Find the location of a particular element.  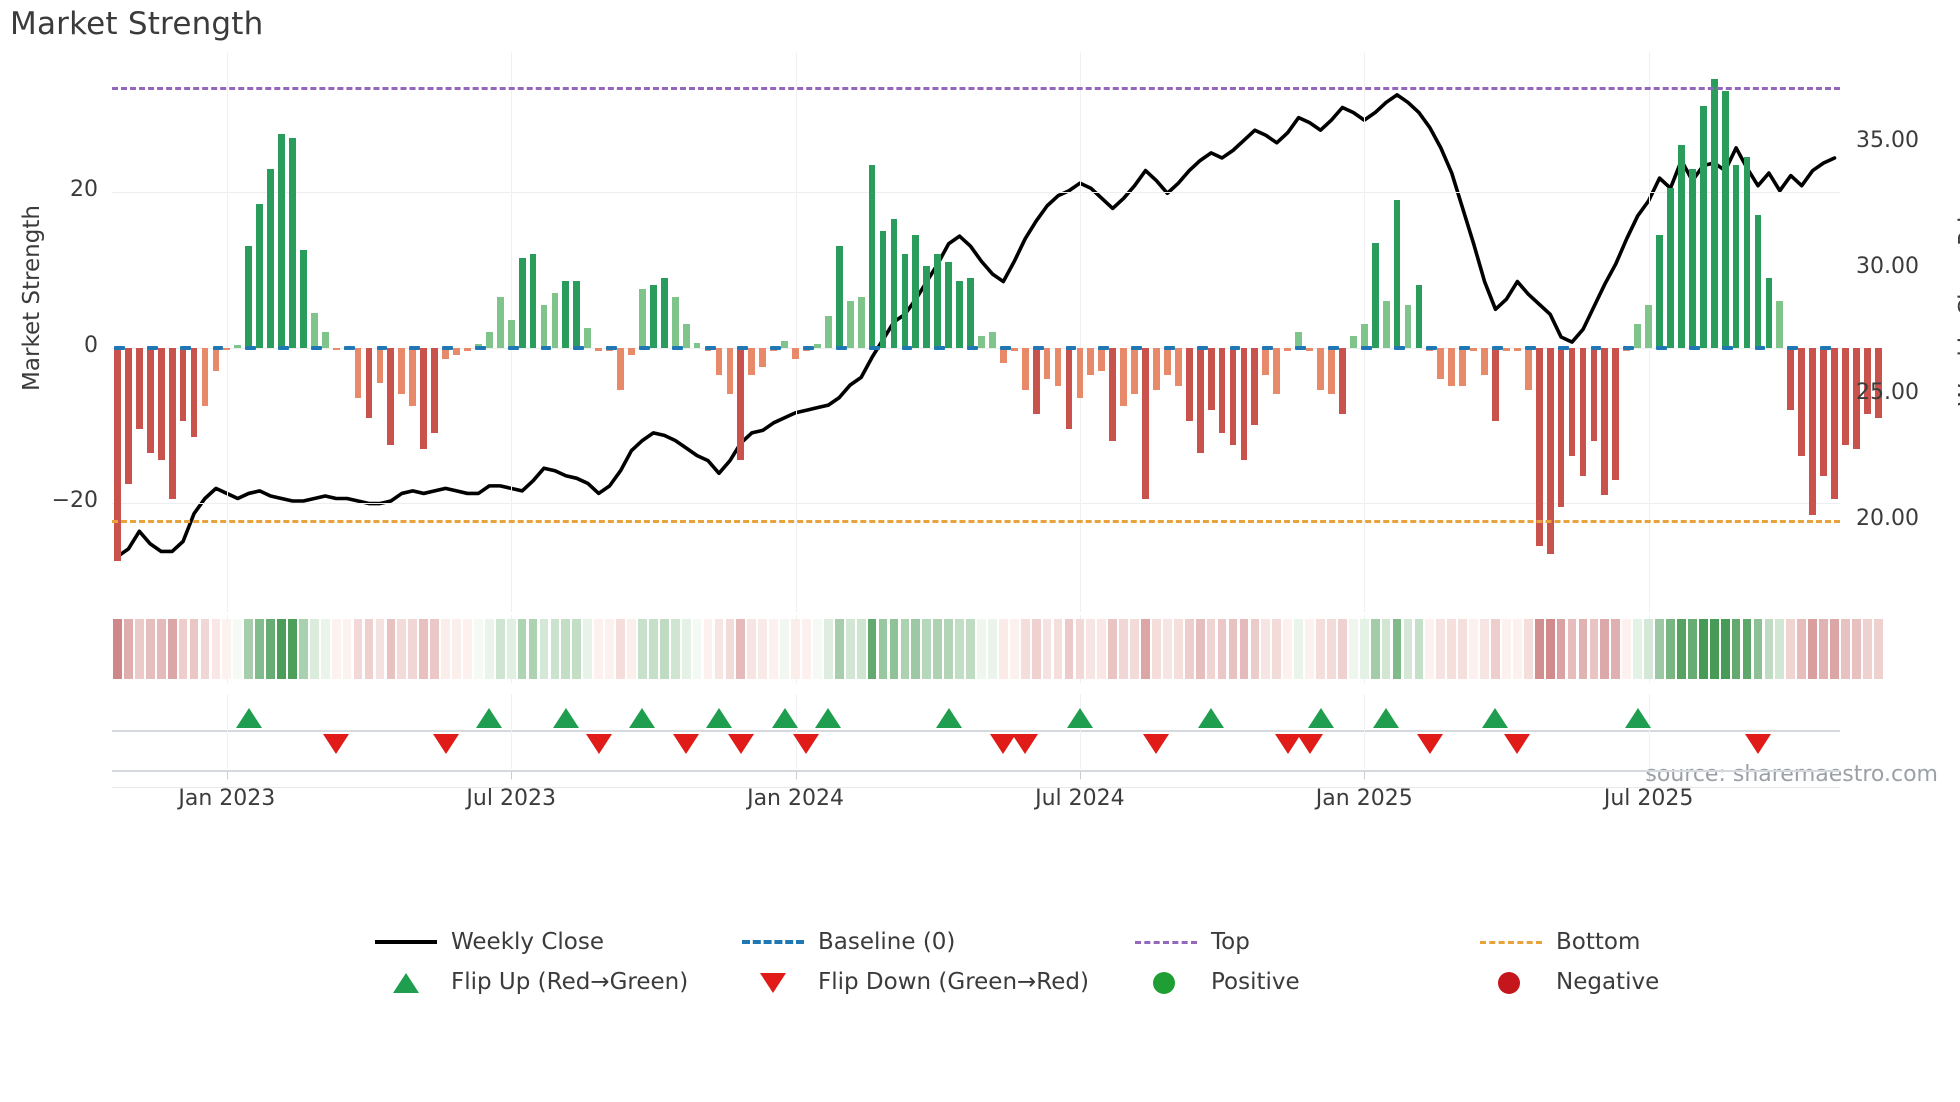

legend-item: Positive is located at coordinates (1217, 982).